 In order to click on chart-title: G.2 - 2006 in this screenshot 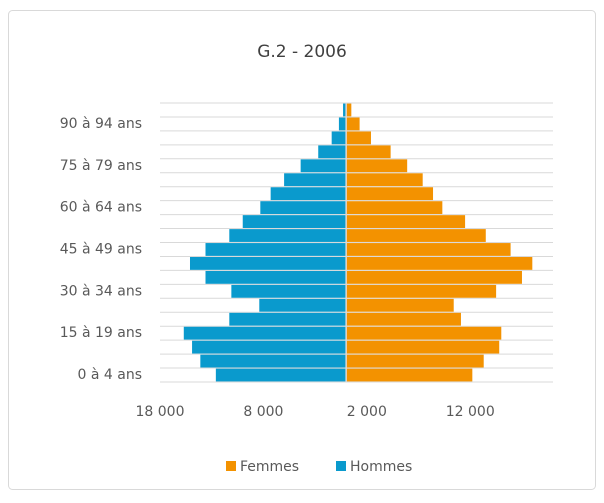, I will do `click(302, 52)`.